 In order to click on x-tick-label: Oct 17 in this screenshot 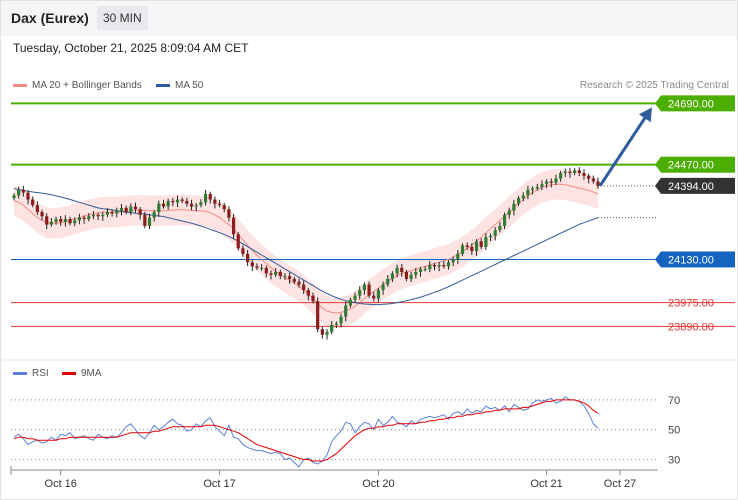, I will do `click(219, 484)`.